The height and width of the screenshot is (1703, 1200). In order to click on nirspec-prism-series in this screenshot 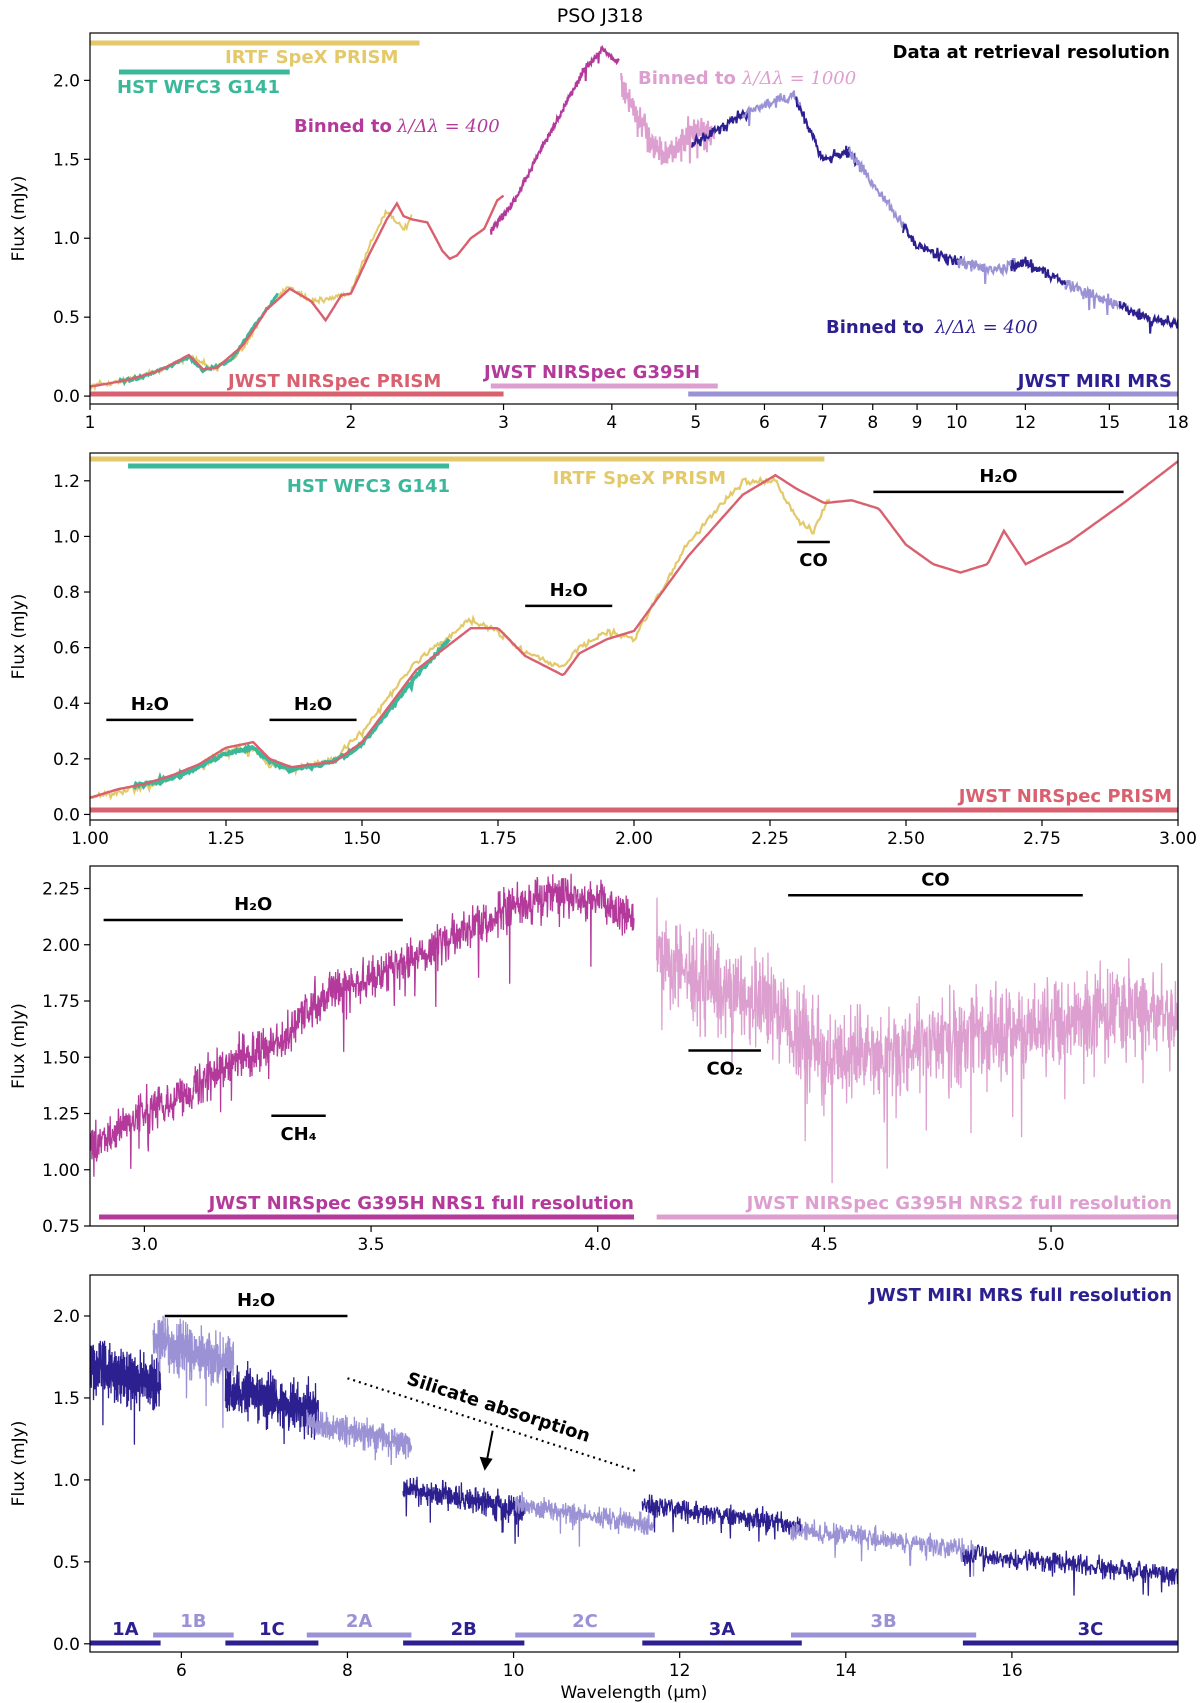, I will do `click(297, 291)`.